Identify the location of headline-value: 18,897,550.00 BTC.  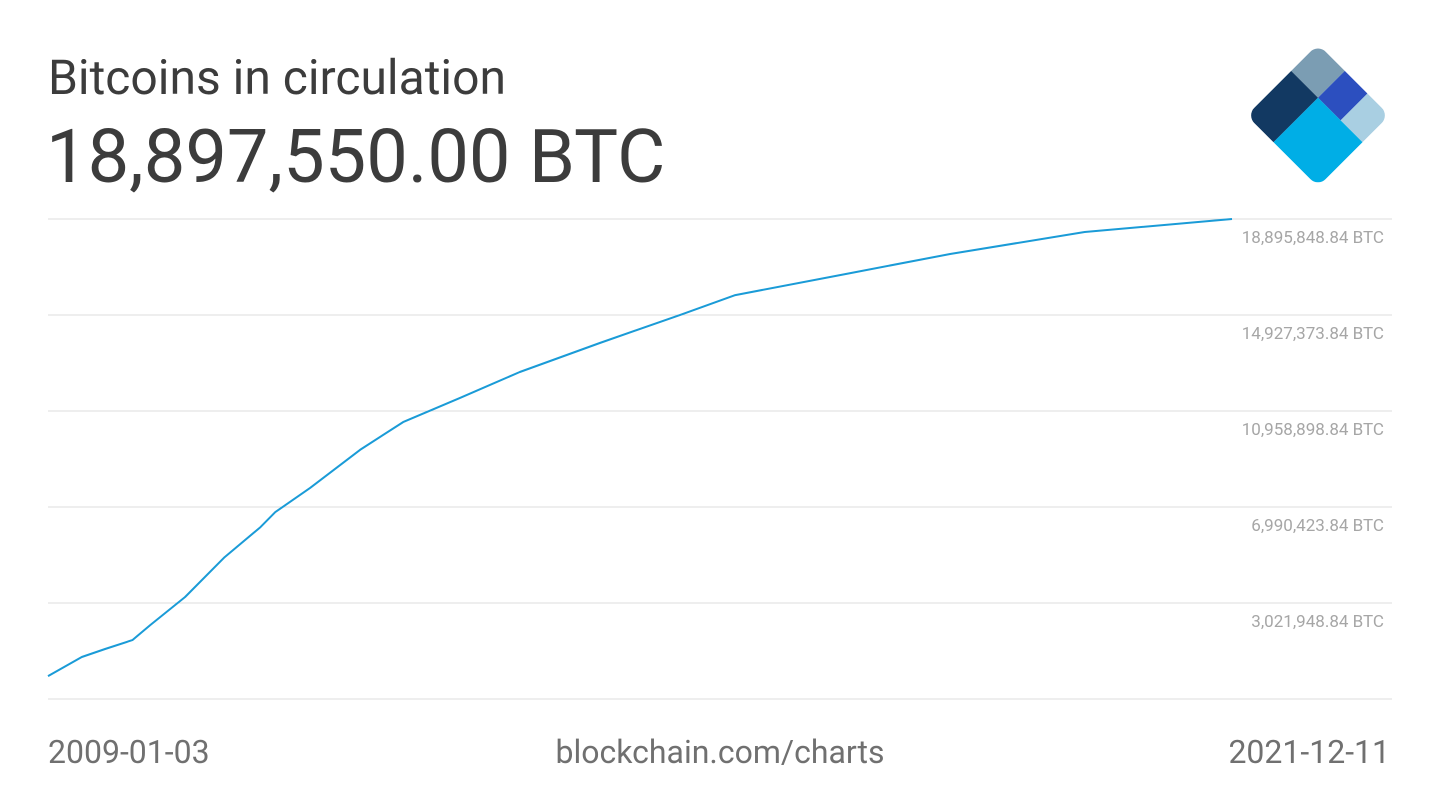
(355, 157).